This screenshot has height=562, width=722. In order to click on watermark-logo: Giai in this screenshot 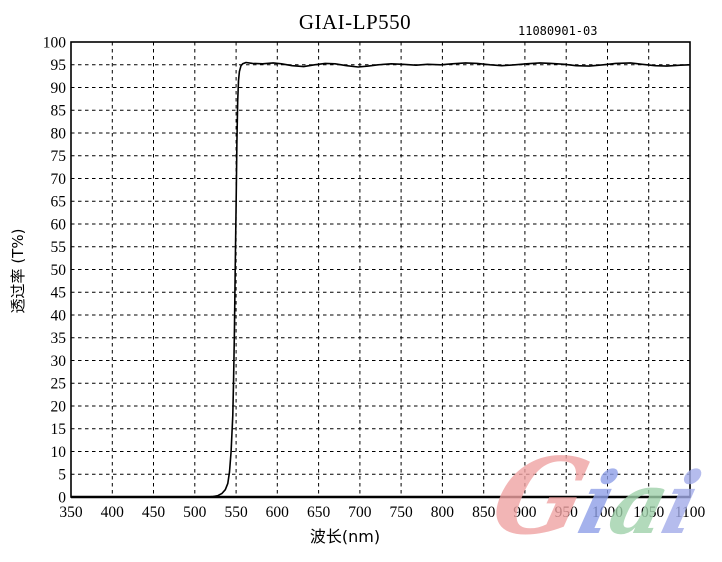, I will do `click(598, 497)`.